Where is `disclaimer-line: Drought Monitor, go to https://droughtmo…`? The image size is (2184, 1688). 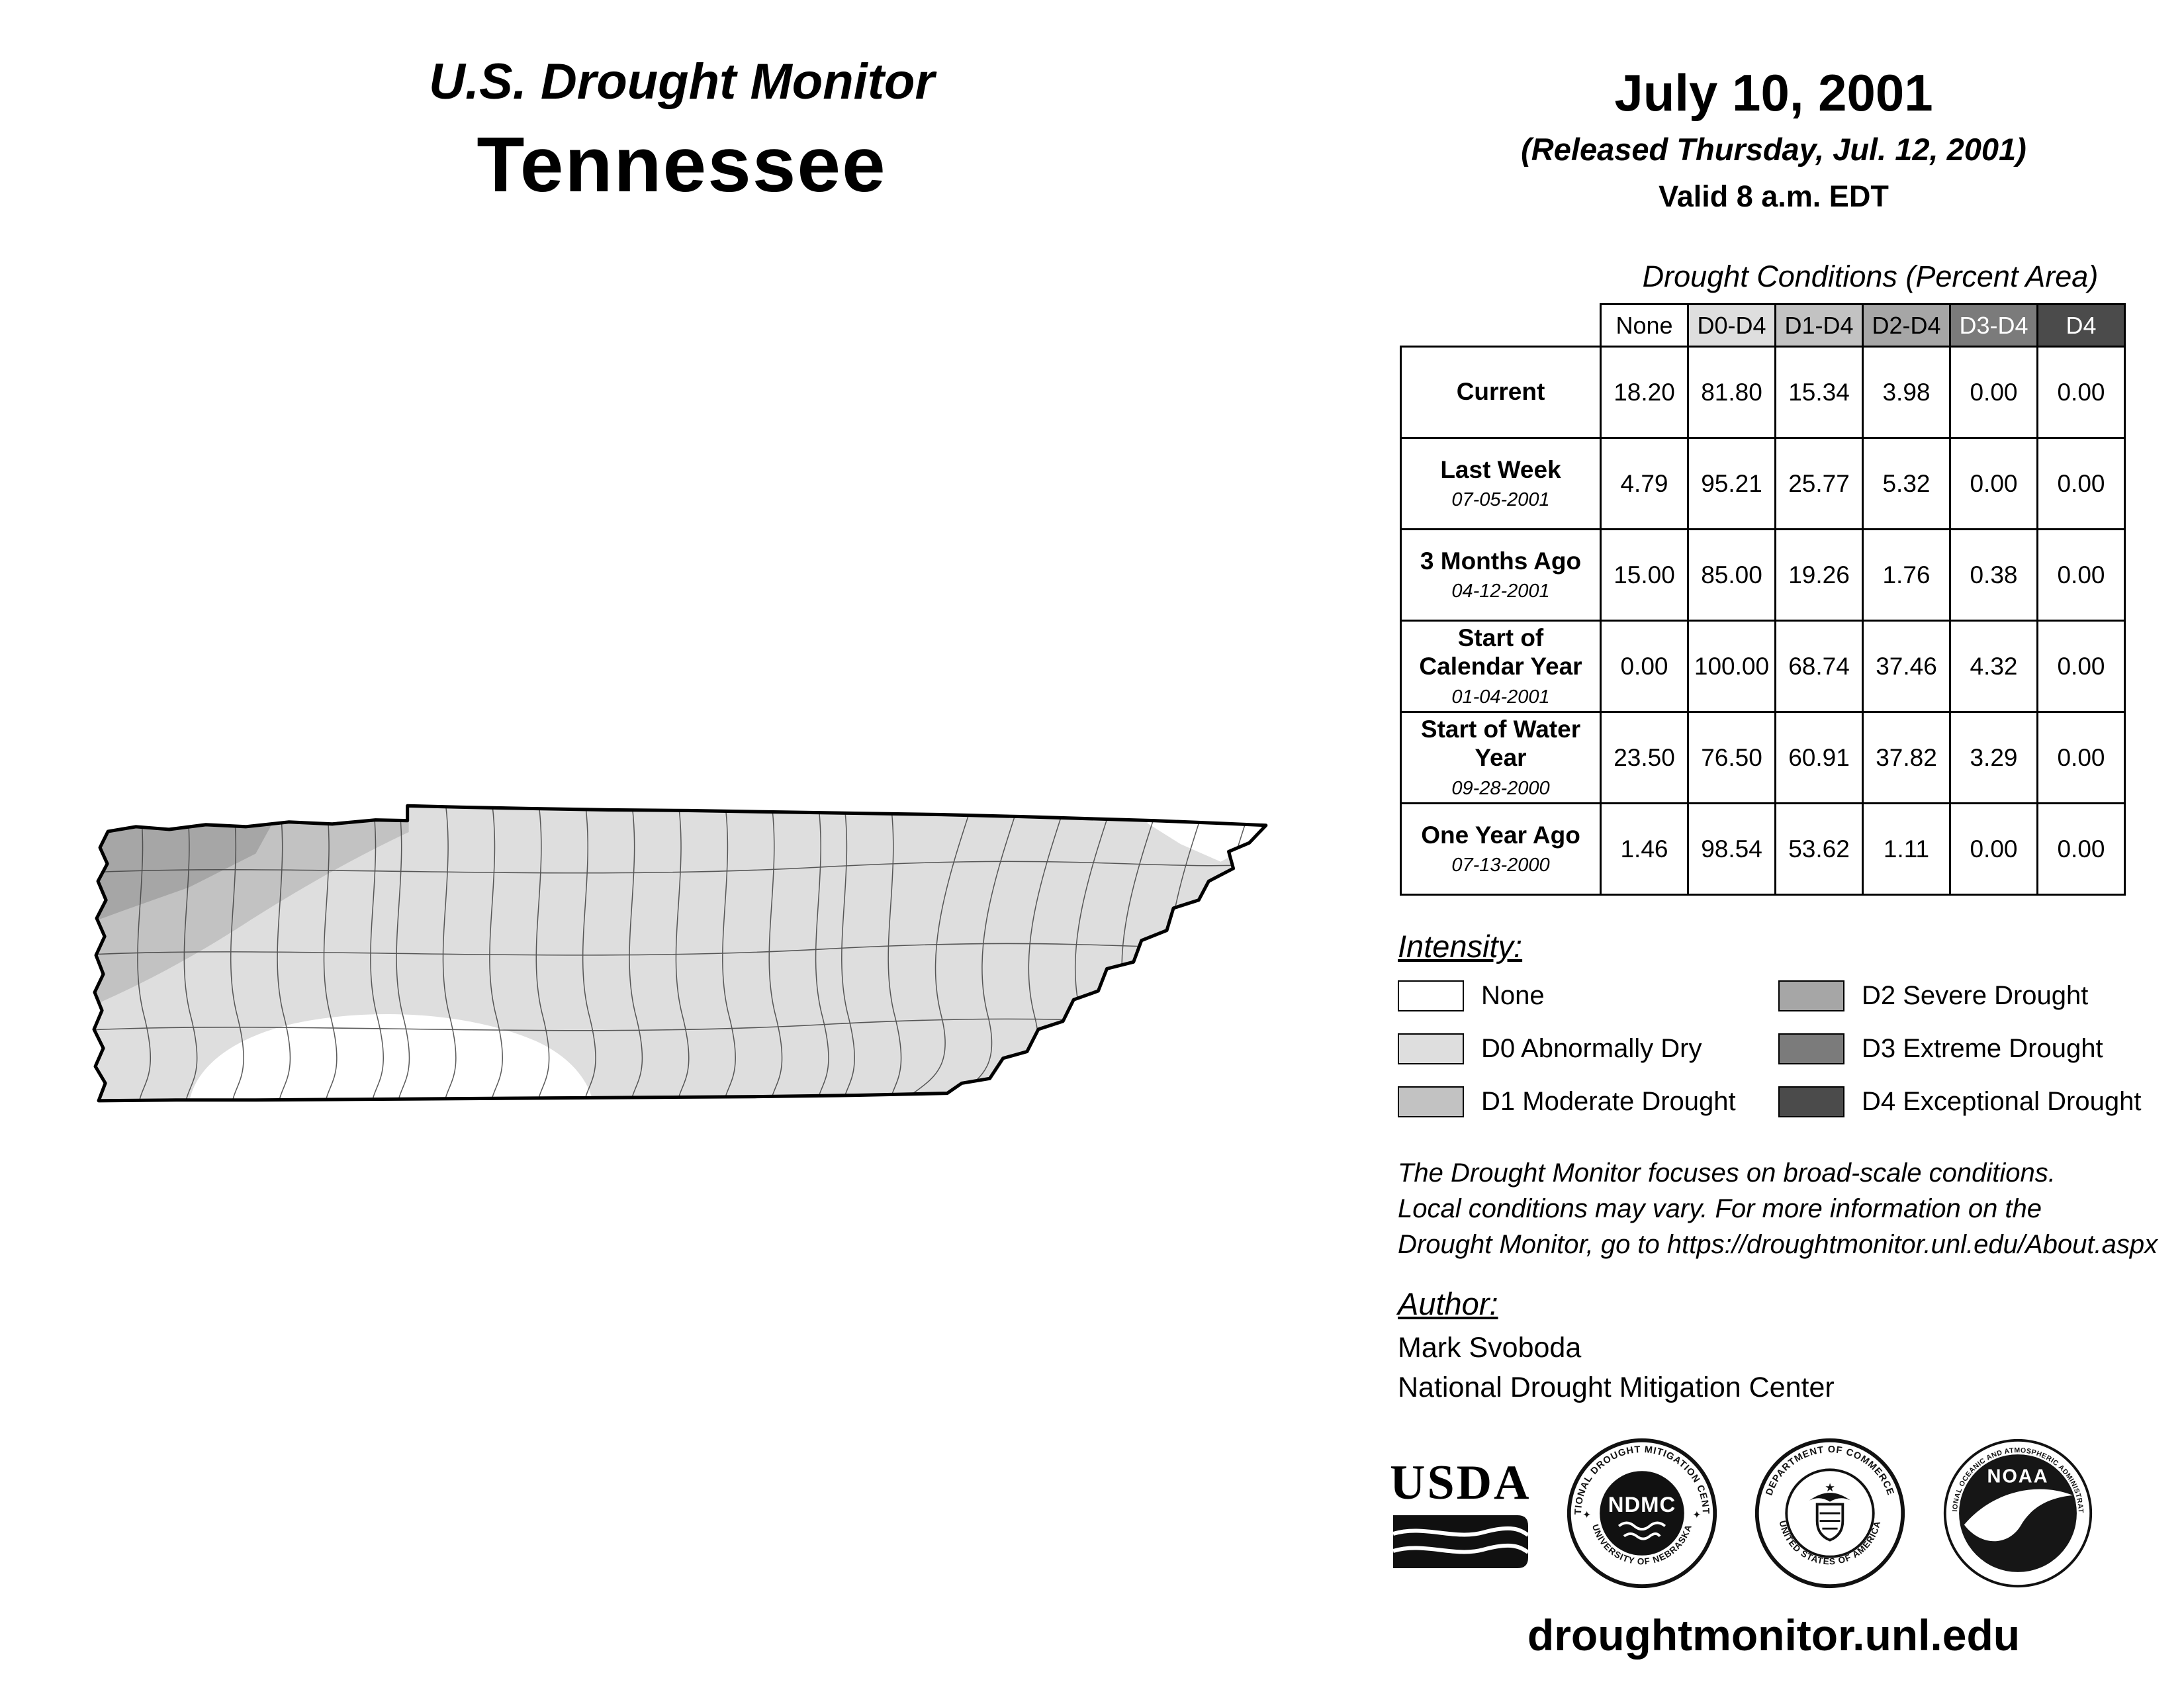 disclaimer-line: Drought Monitor, go to https://droughtmo… is located at coordinates (1778, 1244).